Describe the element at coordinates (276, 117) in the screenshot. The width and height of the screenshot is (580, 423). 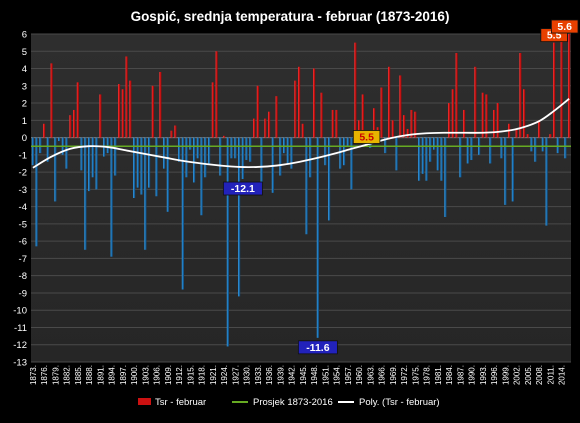
I see `bar-1938` at that location.